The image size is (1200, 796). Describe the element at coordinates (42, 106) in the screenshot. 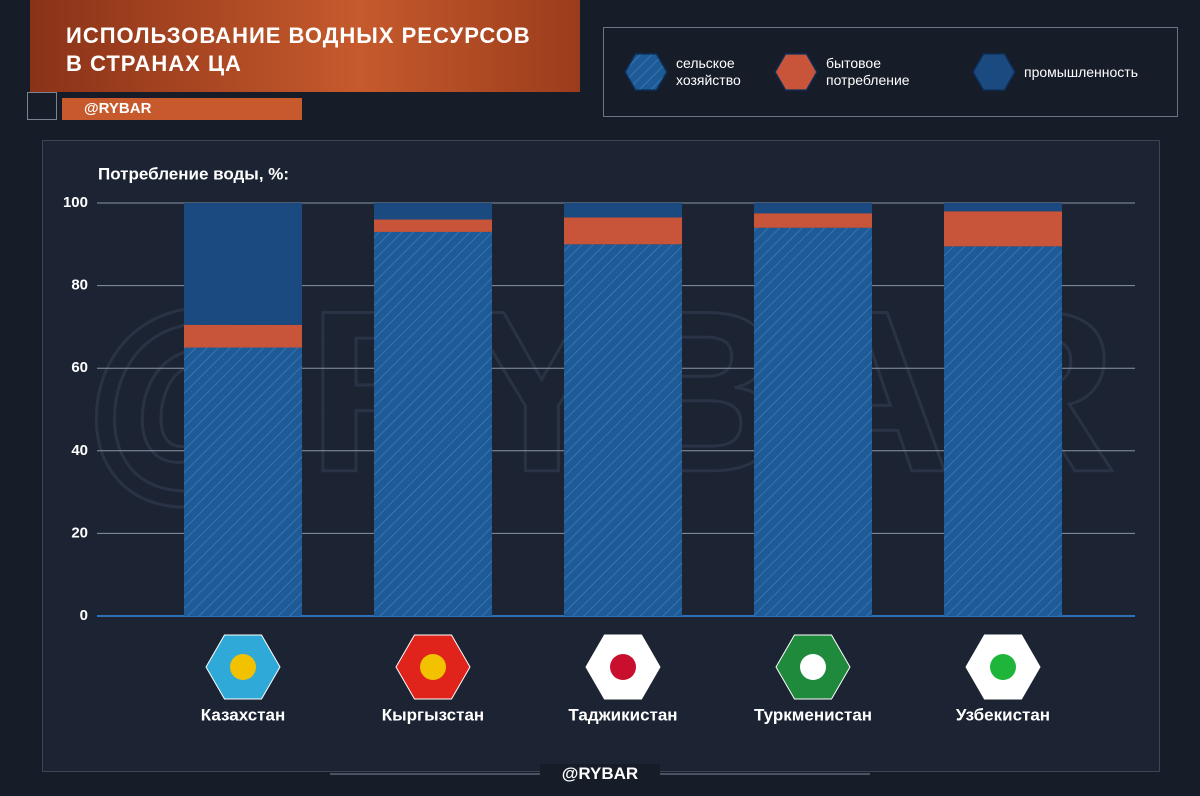

I see `decor-square` at that location.